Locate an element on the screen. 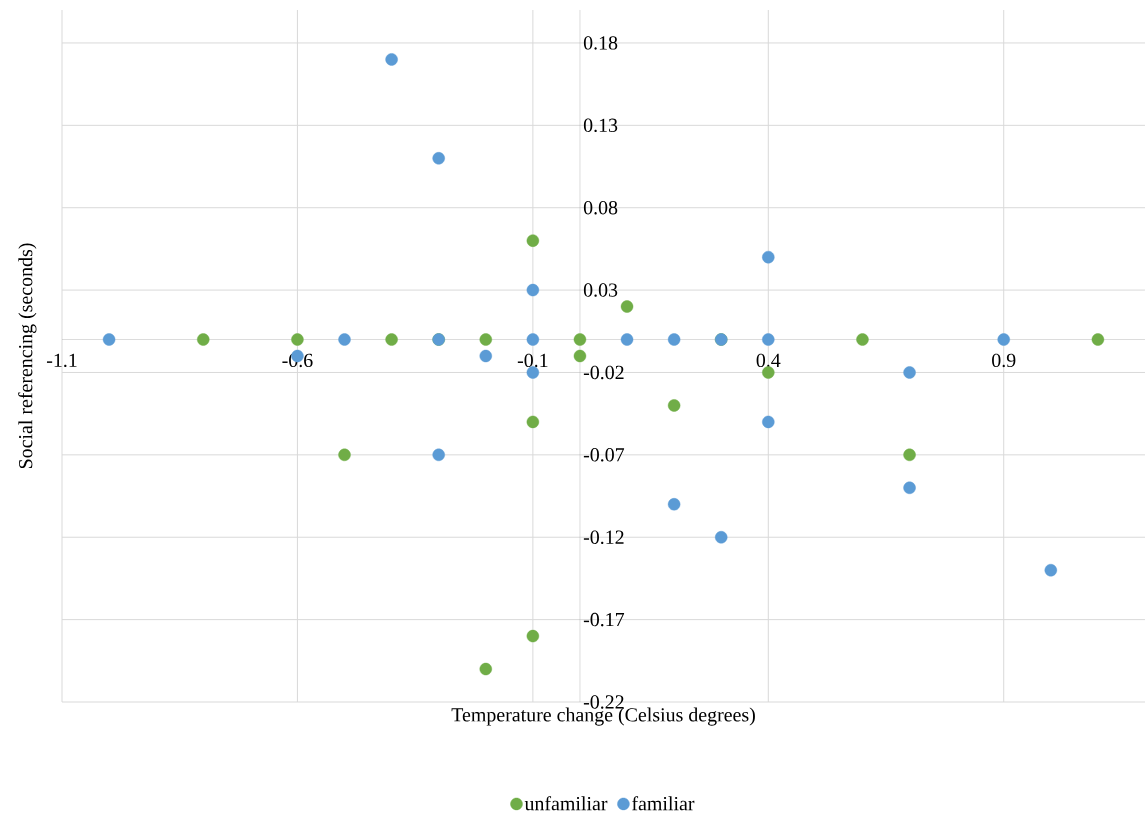 This screenshot has height=816, width=1145. y-tick-label: 0.03 is located at coordinates (600, 290).